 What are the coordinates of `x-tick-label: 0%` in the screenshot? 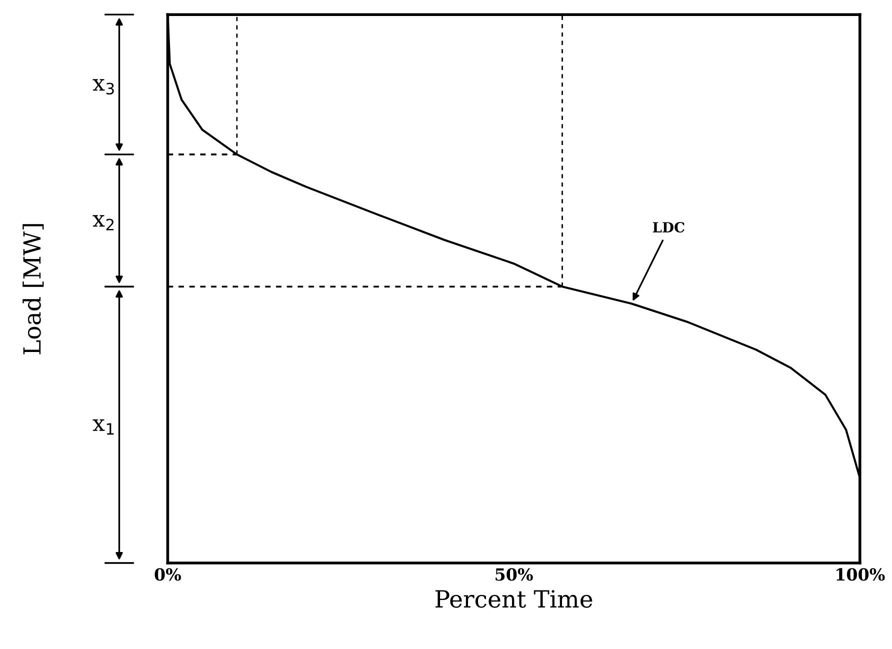 It's located at (168, 574).